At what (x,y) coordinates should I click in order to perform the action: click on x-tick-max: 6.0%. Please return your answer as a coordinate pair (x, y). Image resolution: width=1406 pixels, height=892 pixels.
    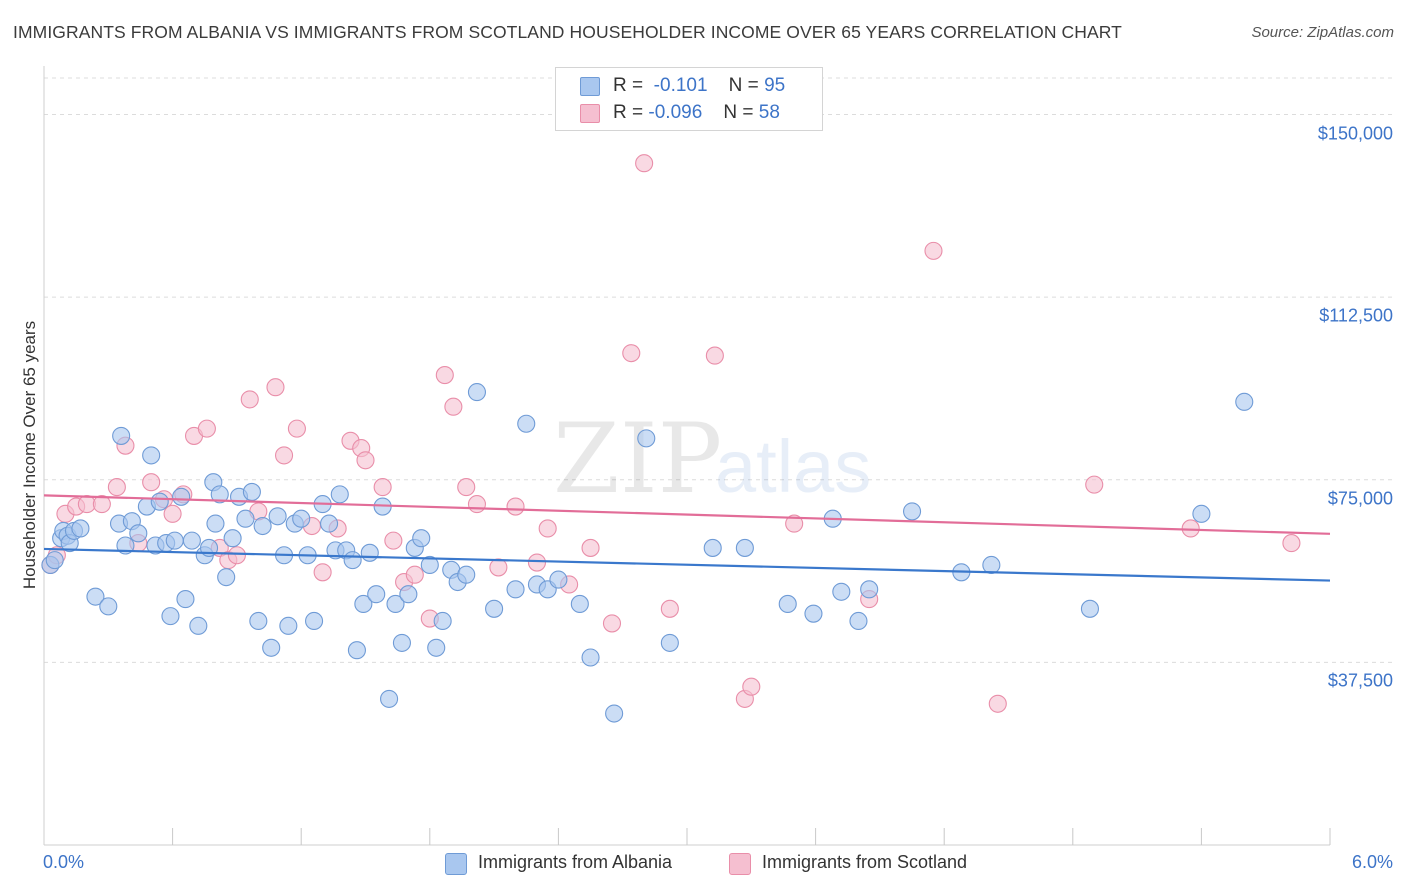
    Looking at the image, I should click on (1372, 862).